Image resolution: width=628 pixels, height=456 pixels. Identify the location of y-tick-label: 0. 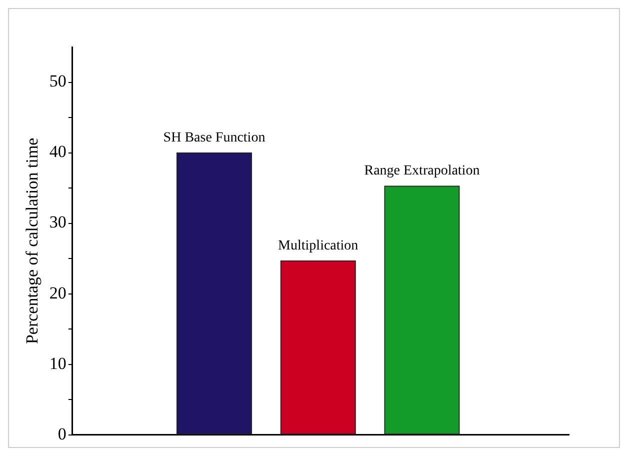
(62, 434).